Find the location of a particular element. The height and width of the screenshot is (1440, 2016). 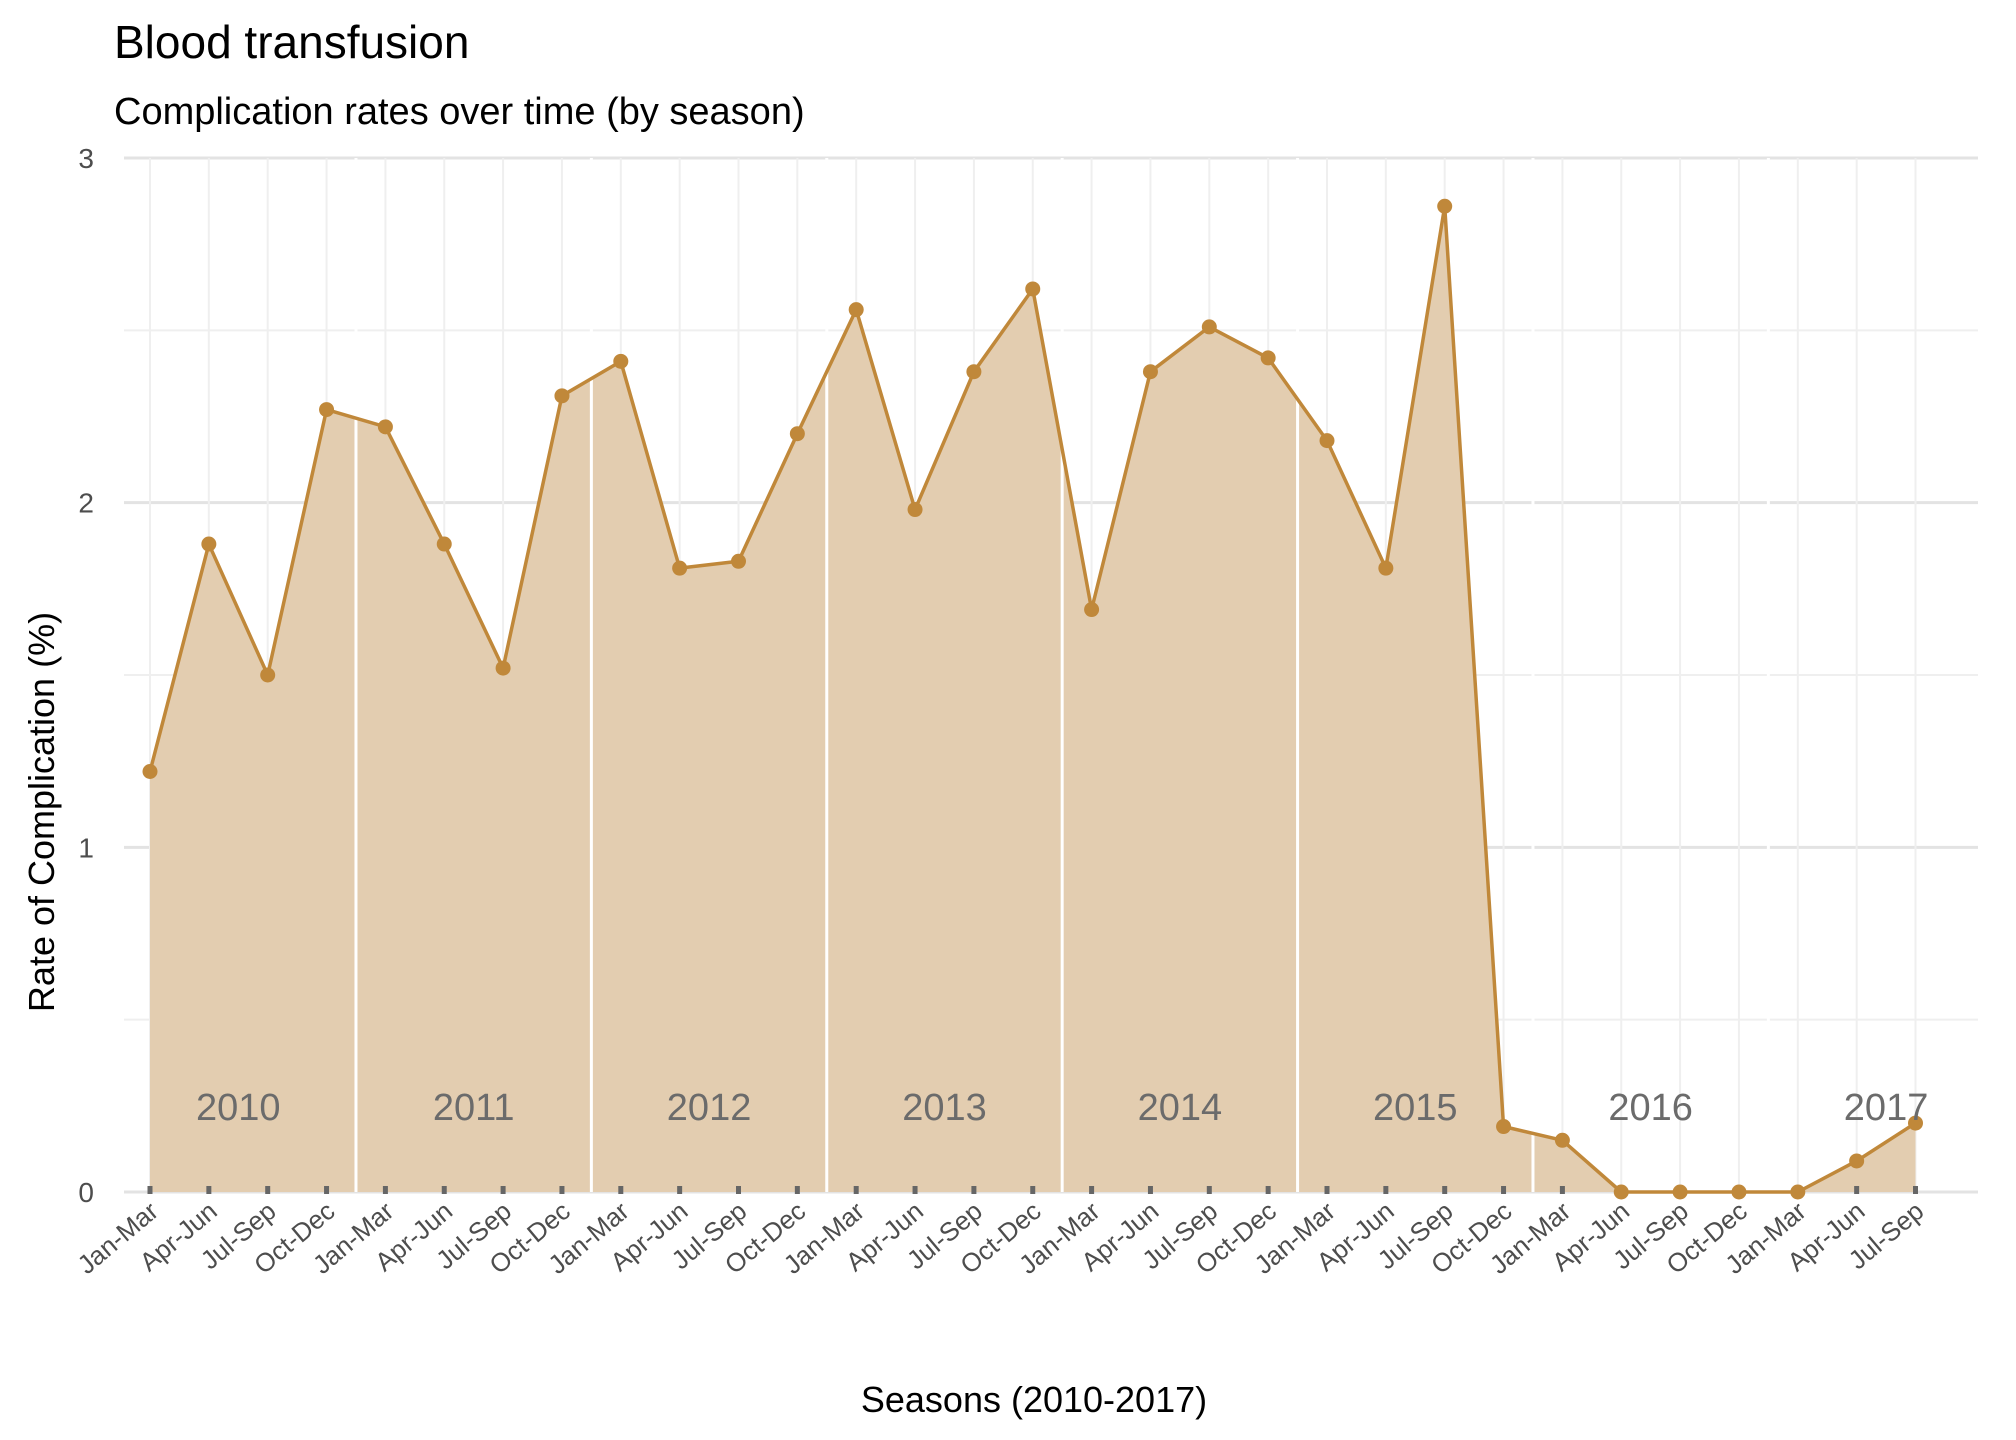

y-axis-title: Rate of Complication (%) is located at coordinates (41, 812).